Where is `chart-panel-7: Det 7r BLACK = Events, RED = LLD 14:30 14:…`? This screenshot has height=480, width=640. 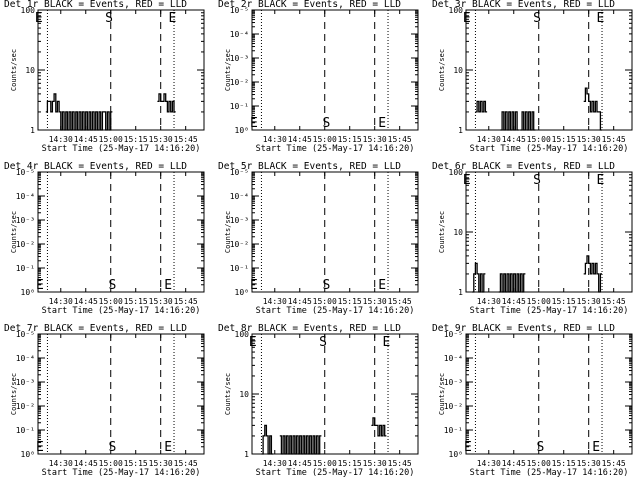
chart-panel-7: Det 7r BLACK = Events, RED = LLD 14:30 14:… is located at coordinates (104, 400).